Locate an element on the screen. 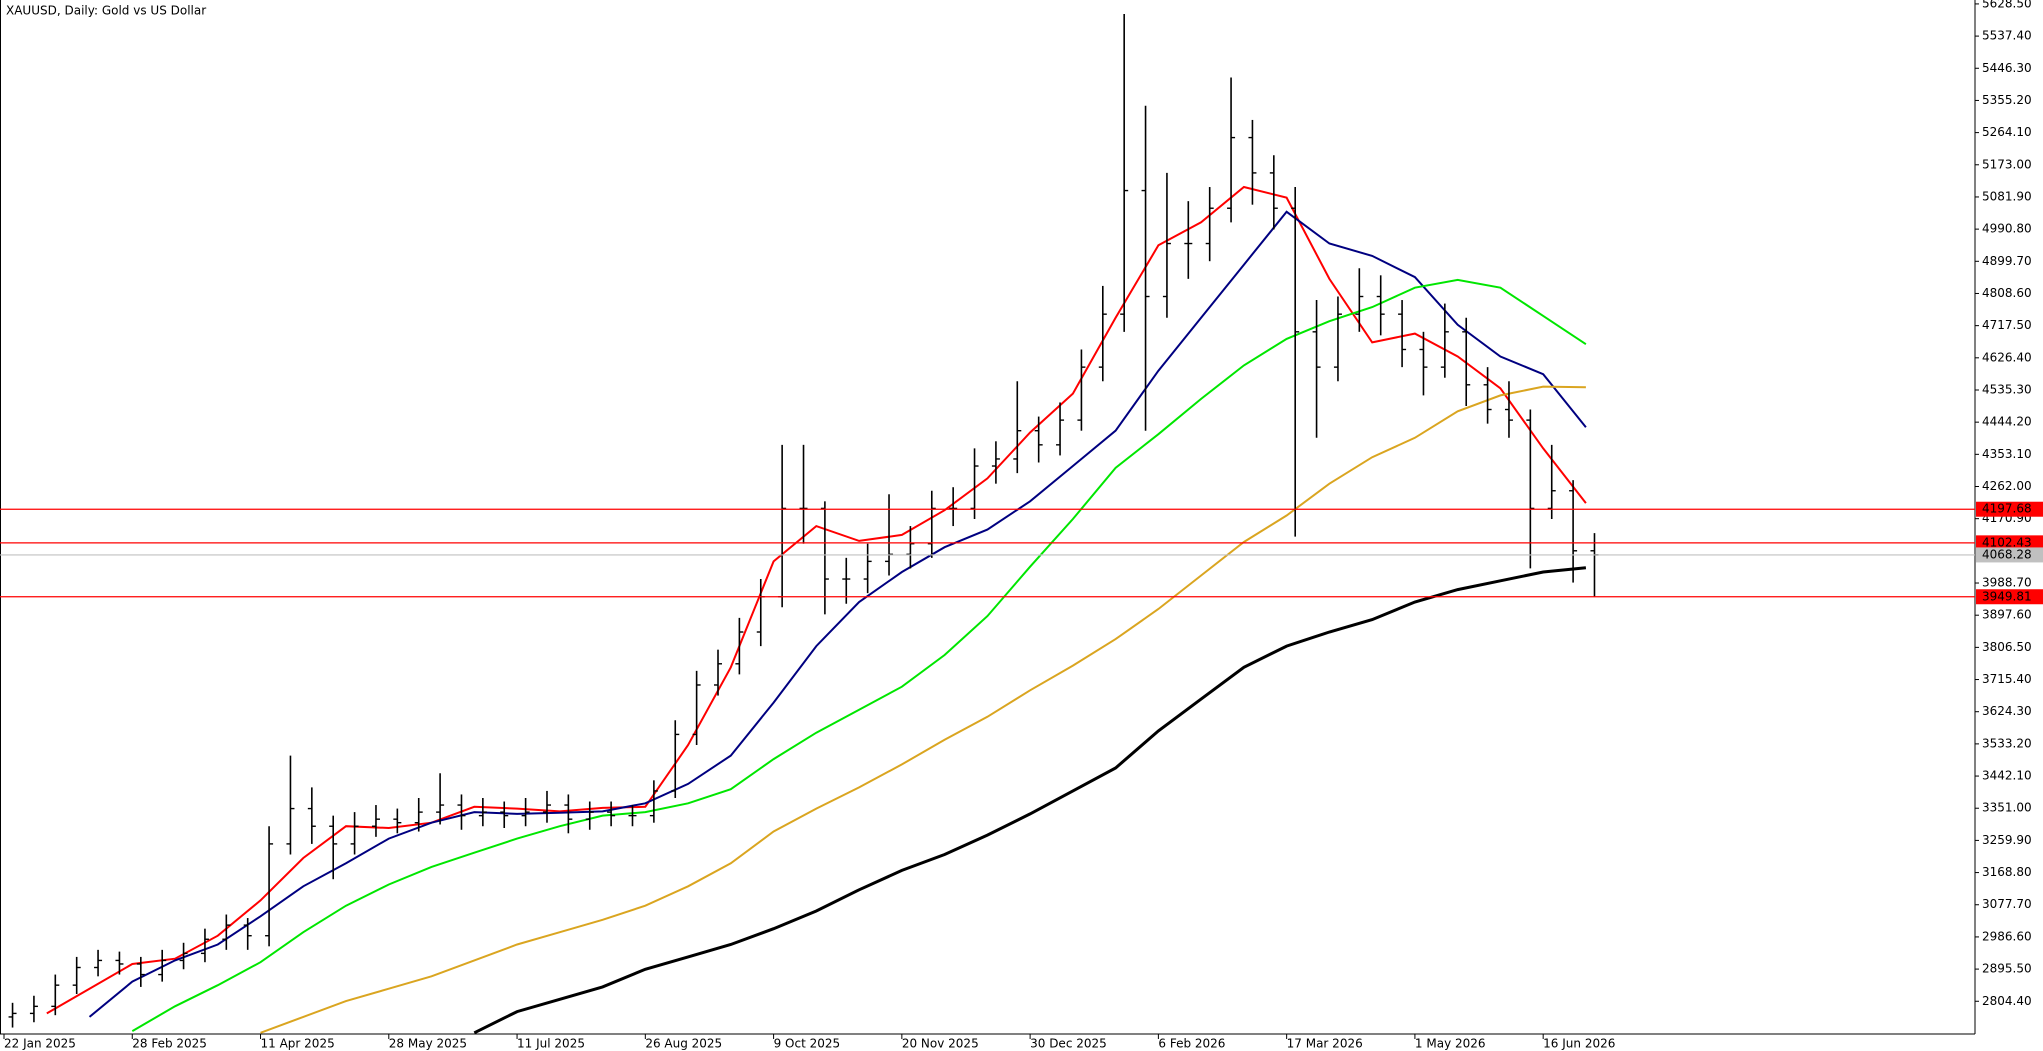 The height and width of the screenshot is (1051, 2043). x-tick-label: 1 May 2026 is located at coordinates (1450, 1044).